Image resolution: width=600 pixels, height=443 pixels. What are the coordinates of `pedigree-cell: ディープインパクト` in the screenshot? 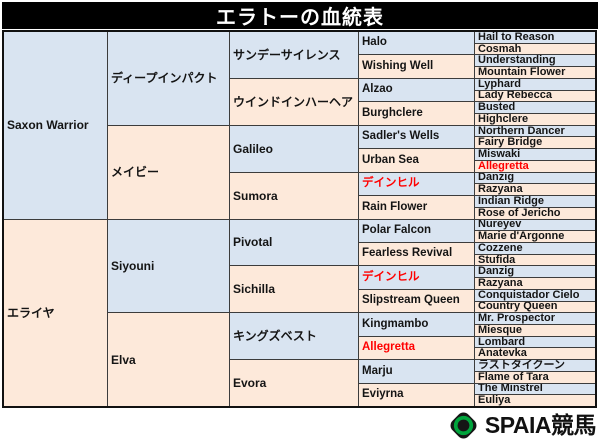 It's located at (168, 78).